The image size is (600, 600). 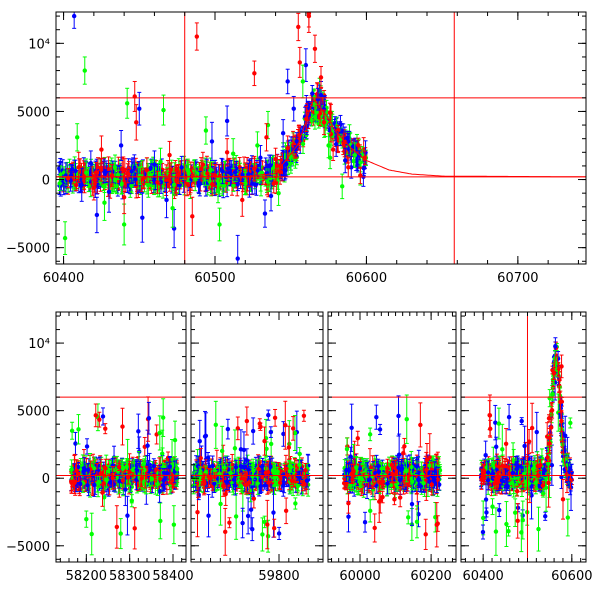 I want to click on y-tick-label: −5000, so click(x=28, y=249).